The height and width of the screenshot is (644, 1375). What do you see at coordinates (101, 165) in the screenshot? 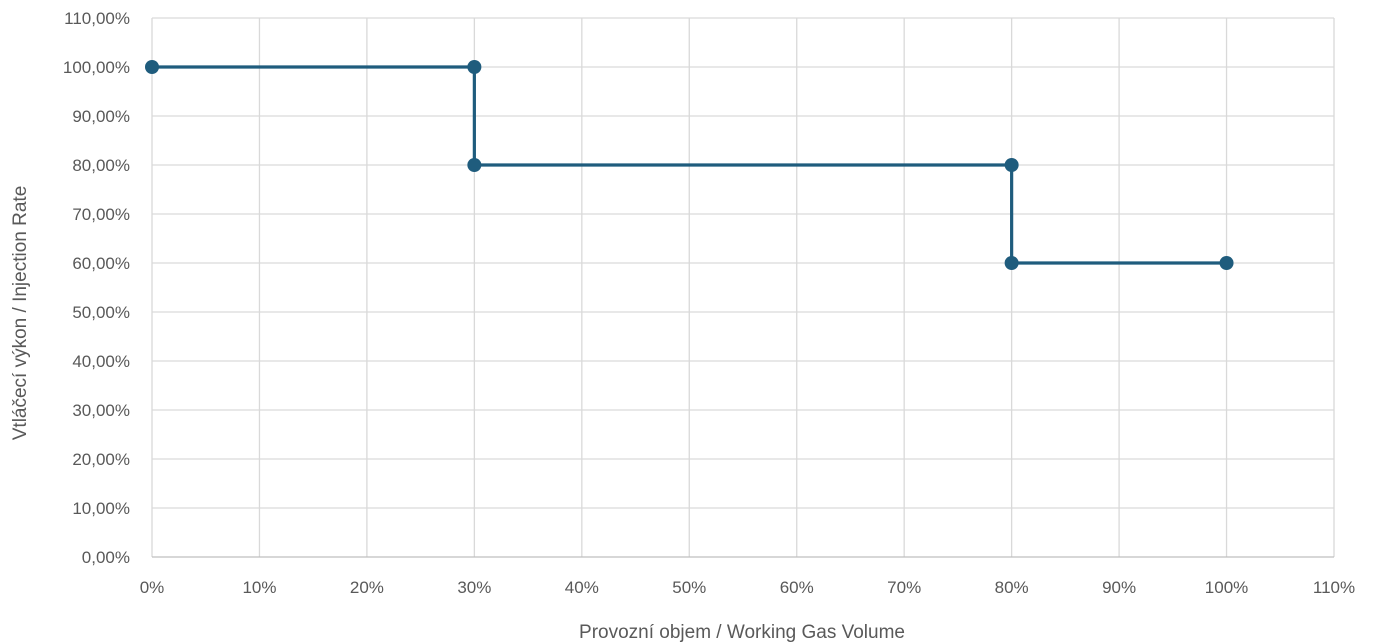
I see `y-tick-label: 80,00%` at bounding box center [101, 165].